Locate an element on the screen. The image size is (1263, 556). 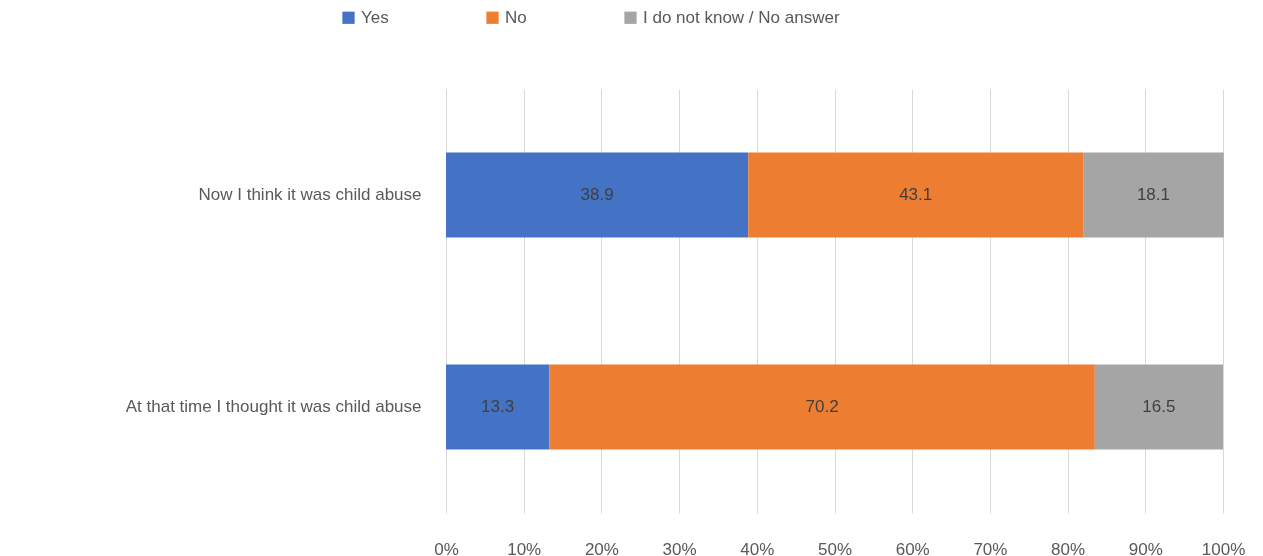
legend-label: Yes is located at coordinates (375, 17).